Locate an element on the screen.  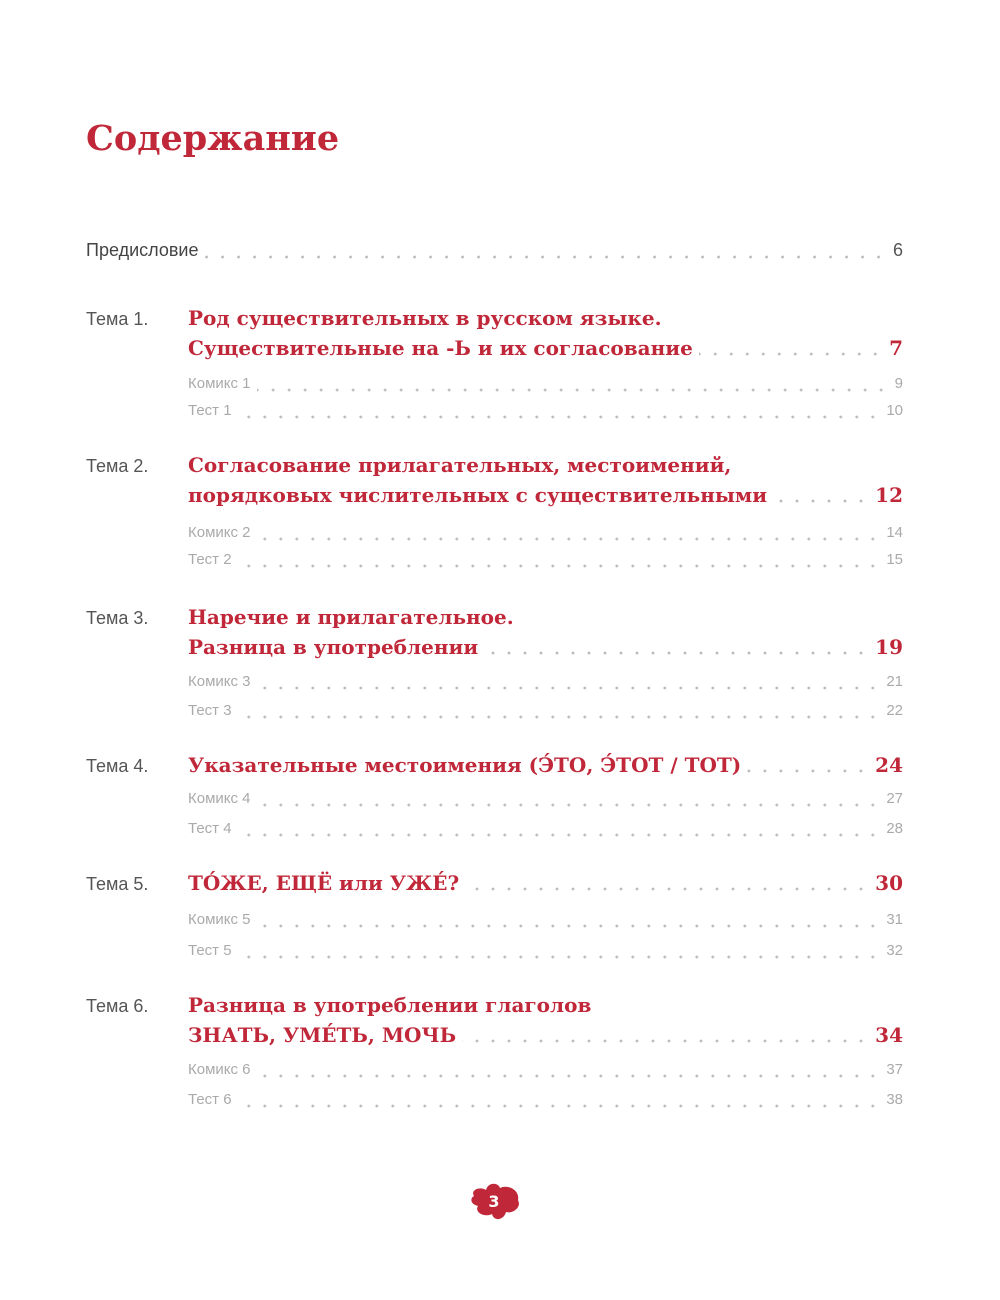
page-number-blot: 3 is located at coordinates (495, 1201).